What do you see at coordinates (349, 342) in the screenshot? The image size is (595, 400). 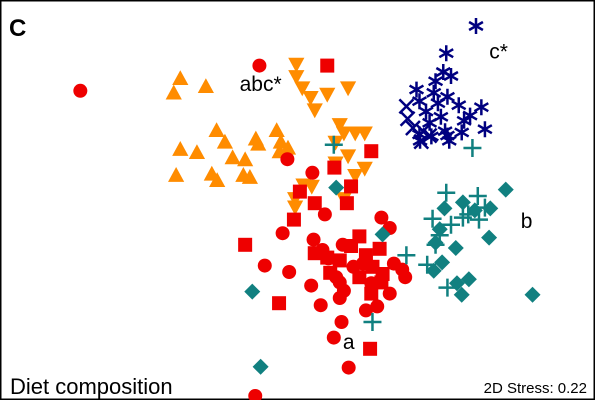 I see `group-label: a` at bounding box center [349, 342].